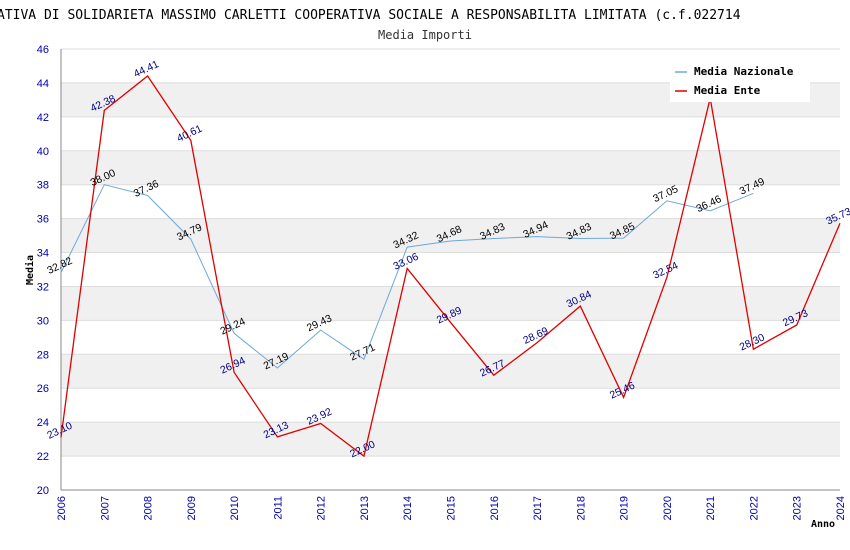 The height and width of the screenshot is (550, 850). Describe the element at coordinates (43, 118) in the screenshot. I see `y-tick-label: 42` at that location.